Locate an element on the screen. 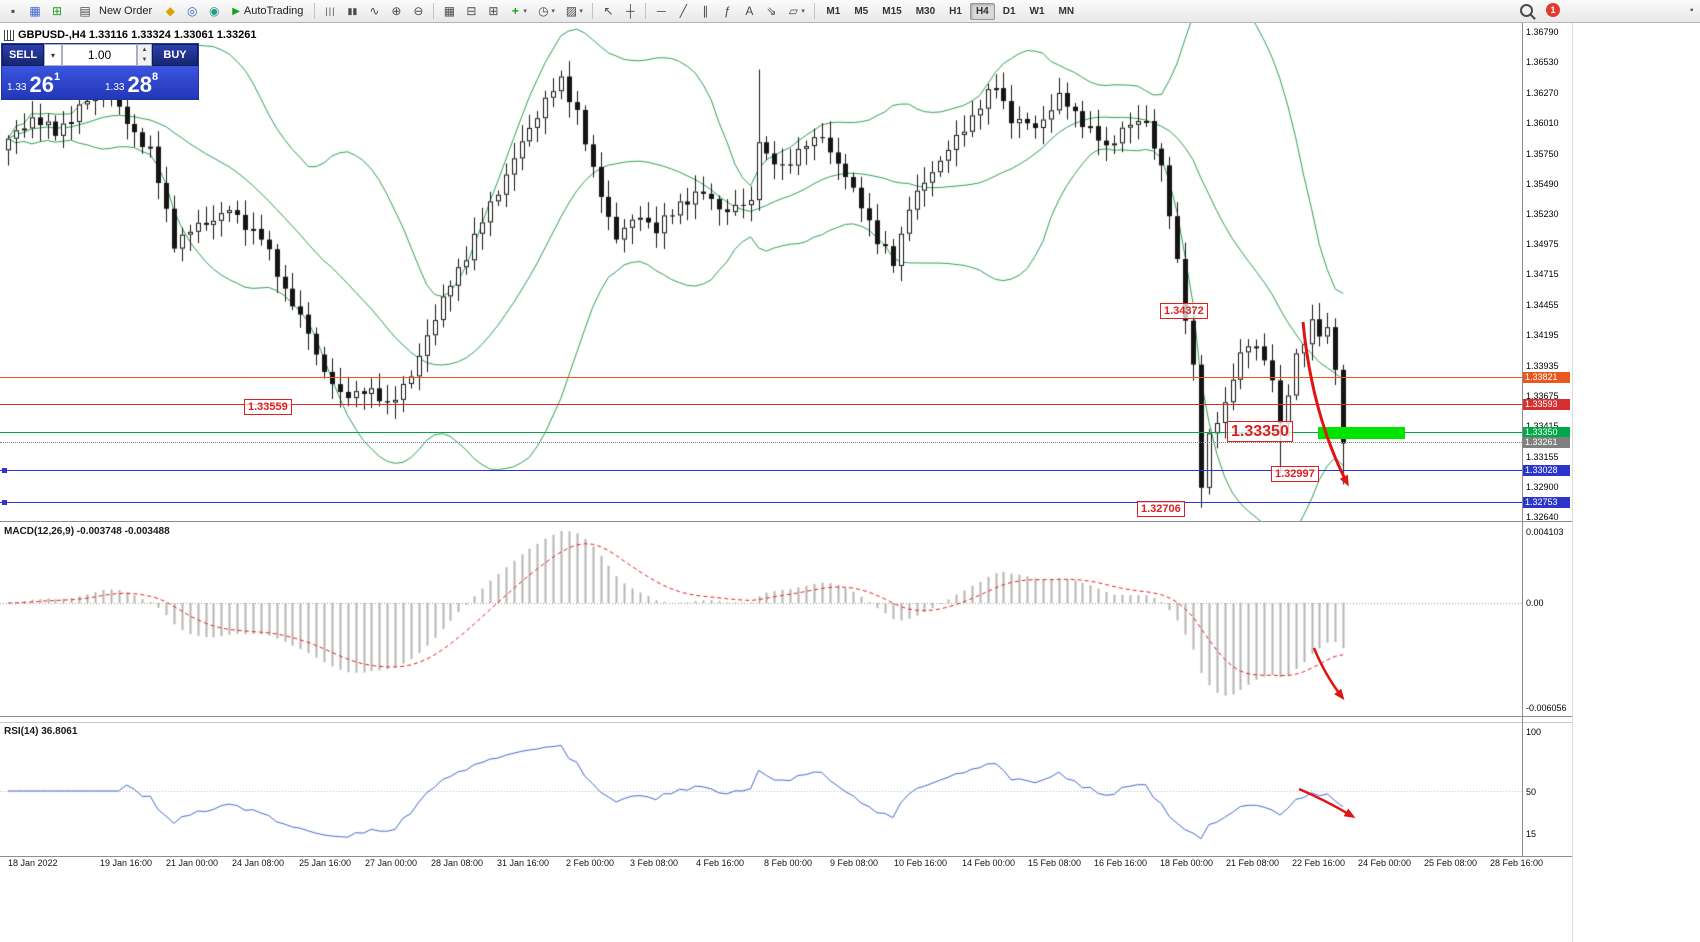  buy-price-big: 28 is located at coordinates (139, 84).